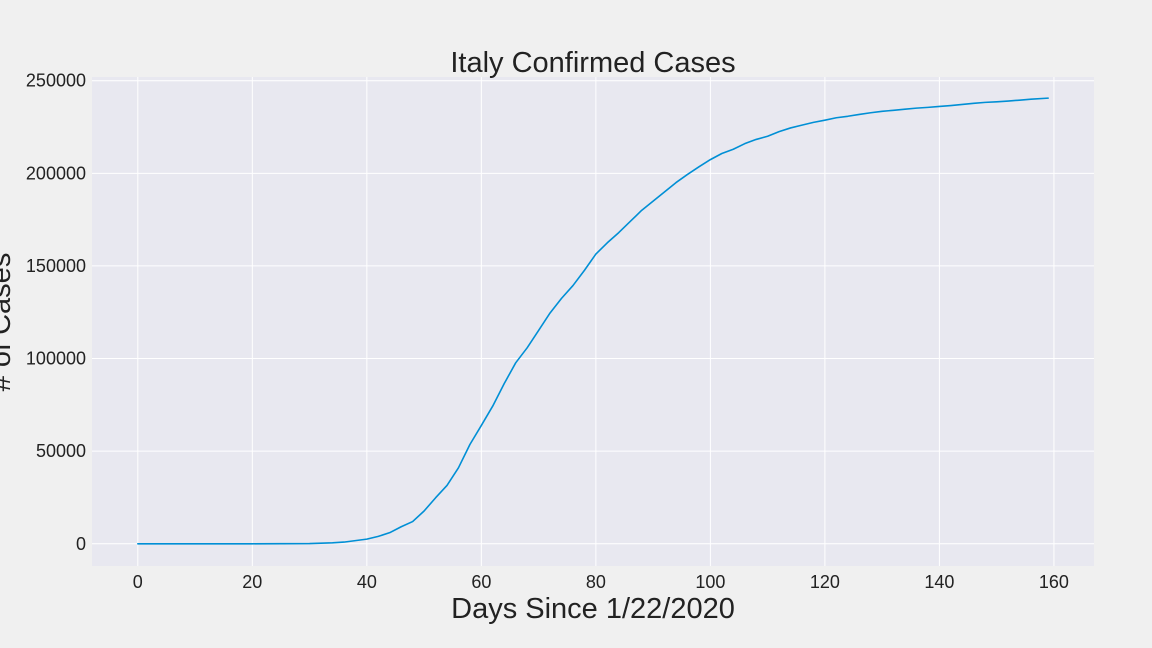 The image size is (1152, 648). I want to click on y-tick-label: 100000, so click(56, 359).